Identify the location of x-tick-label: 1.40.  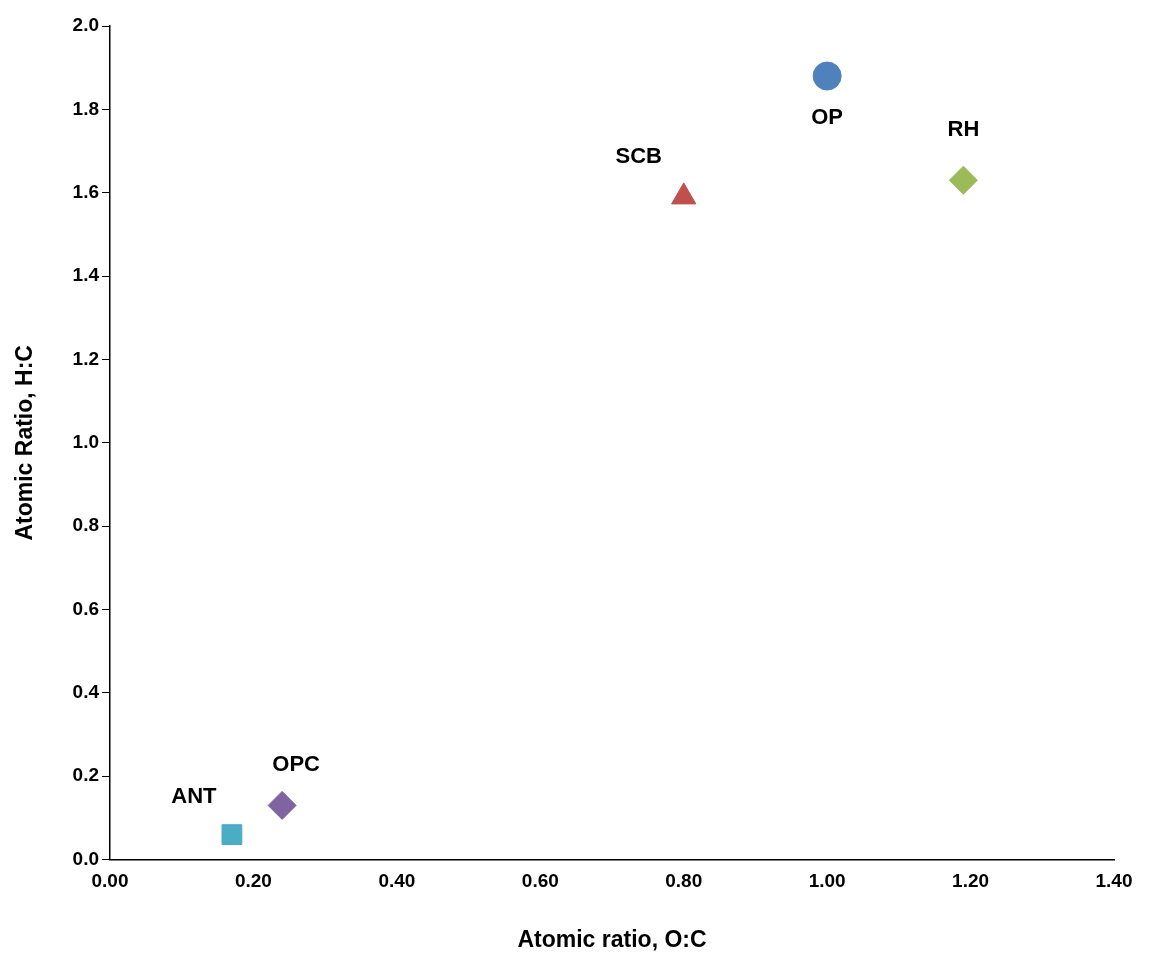
(1114, 881).